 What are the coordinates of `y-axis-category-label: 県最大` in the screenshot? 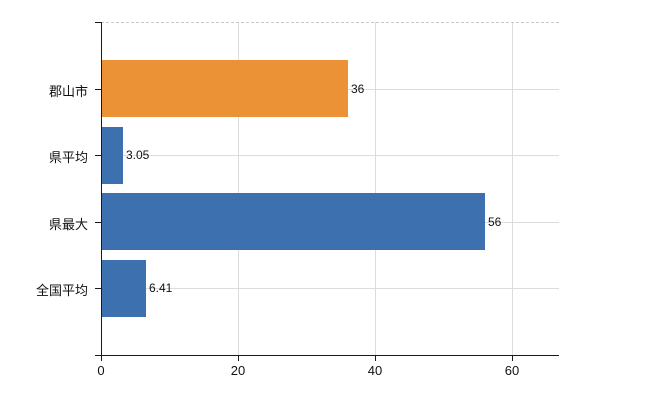 It's located at (68, 224).